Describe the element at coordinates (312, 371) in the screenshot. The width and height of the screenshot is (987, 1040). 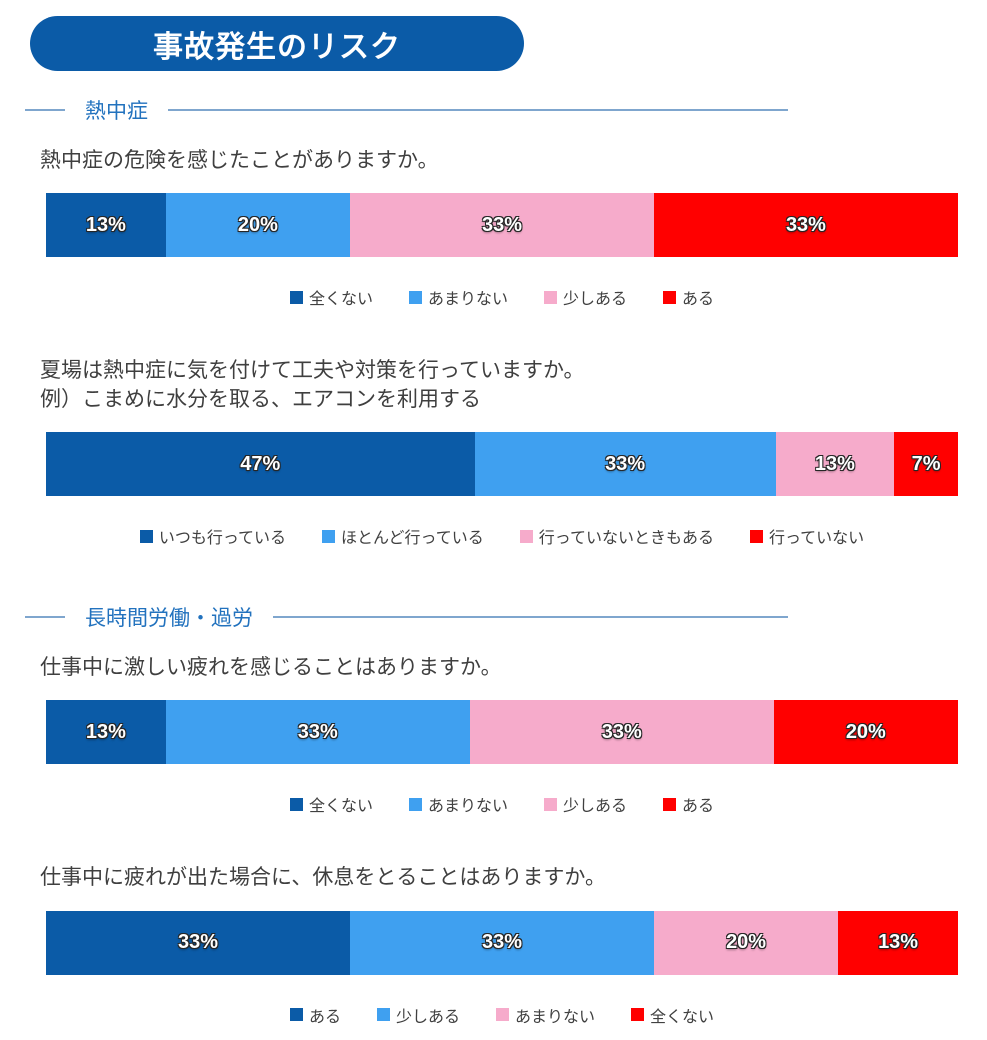
I see `question-text: 夏場は熱中症に気を付けて工夫や対策を行っていますか。` at that location.